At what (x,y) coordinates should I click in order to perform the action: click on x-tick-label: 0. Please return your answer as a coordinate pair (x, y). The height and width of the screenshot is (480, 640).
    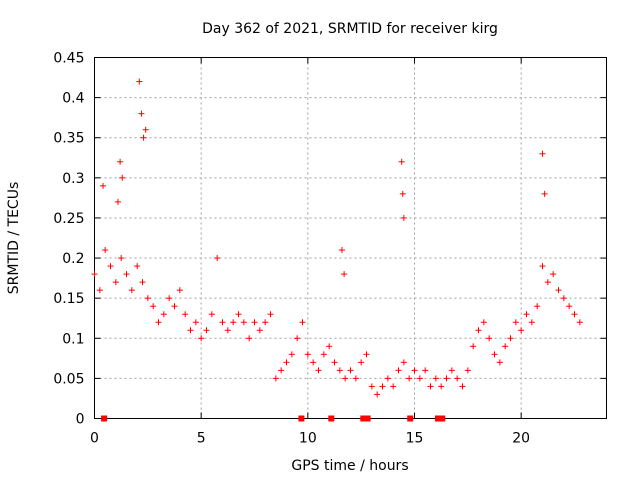
    Looking at the image, I should click on (94, 439).